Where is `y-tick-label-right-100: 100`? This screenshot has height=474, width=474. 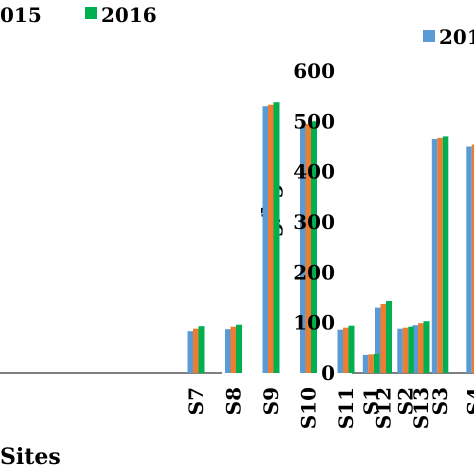
y-tick-label-right-100: 100 is located at coordinates (314, 323).